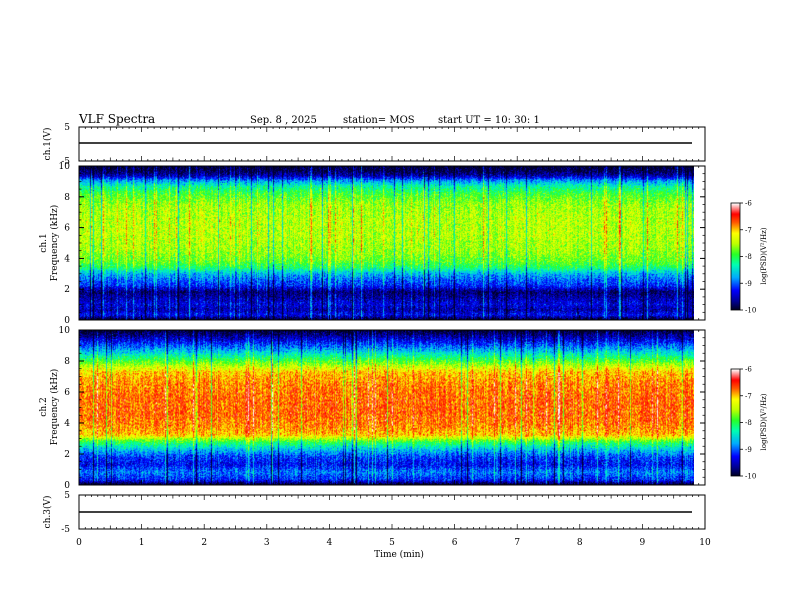  What do you see at coordinates (735, 422) in the screenshot?
I see `ch2-colorbar-image` at bounding box center [735, 422].